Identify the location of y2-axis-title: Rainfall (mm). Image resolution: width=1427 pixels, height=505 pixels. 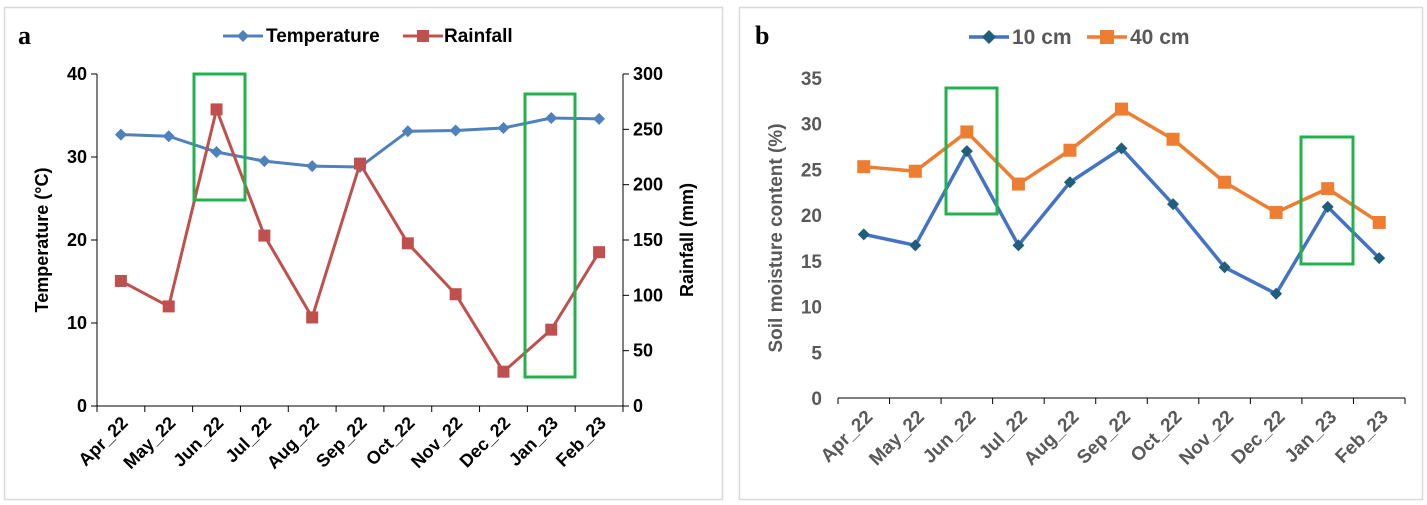
(687, 240).